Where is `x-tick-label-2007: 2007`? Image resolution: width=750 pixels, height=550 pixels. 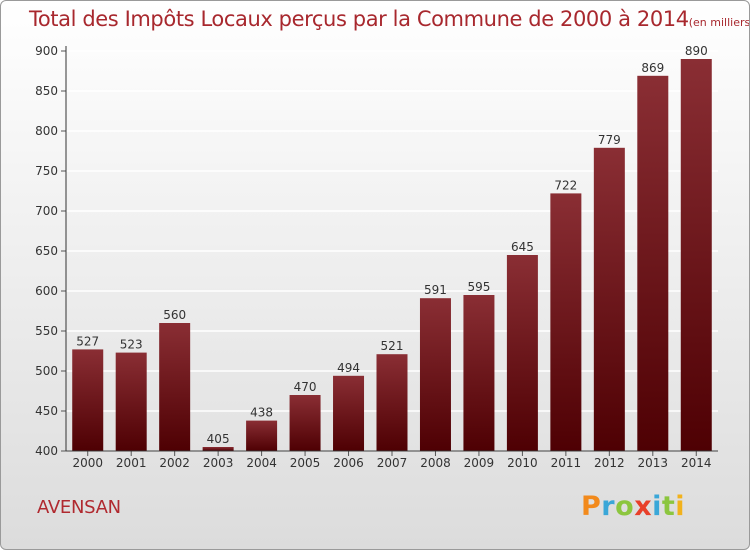 x-tick-label-2007: 2007 is located at coordinates (392, 463).